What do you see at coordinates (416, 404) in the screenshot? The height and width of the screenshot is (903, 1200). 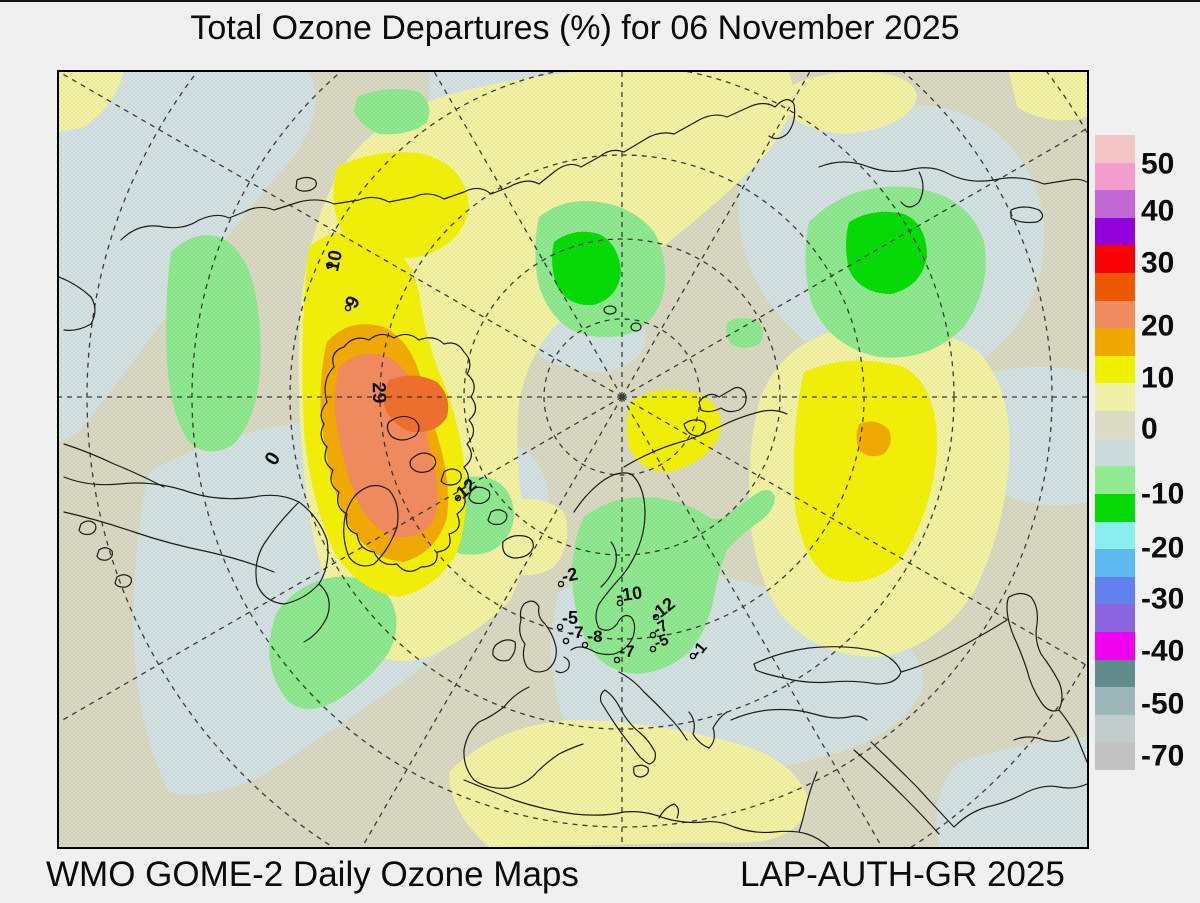 I see `positive-maximum-core` at bounding box center [416, 404].